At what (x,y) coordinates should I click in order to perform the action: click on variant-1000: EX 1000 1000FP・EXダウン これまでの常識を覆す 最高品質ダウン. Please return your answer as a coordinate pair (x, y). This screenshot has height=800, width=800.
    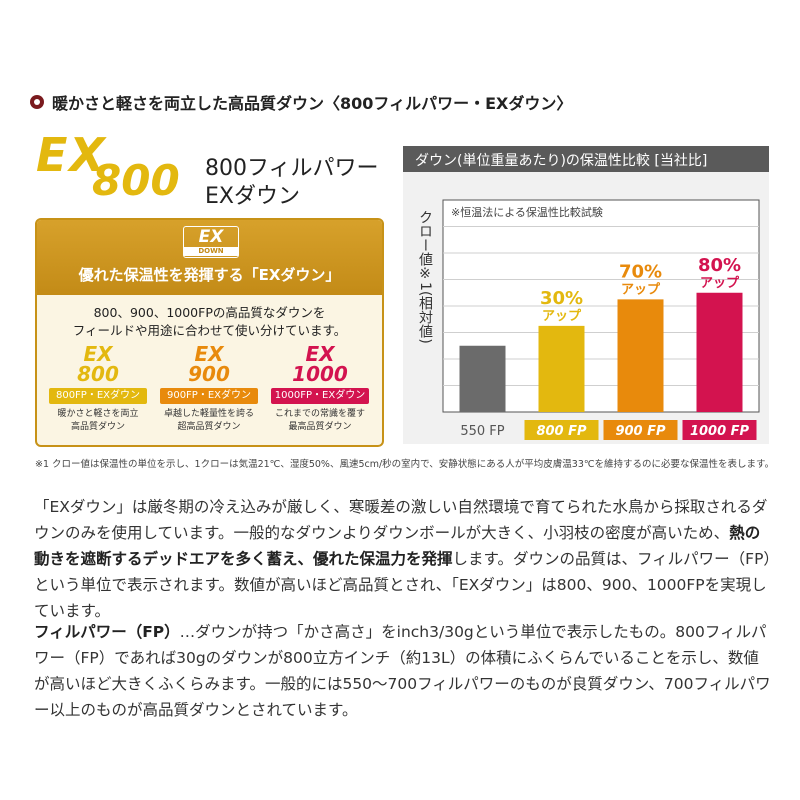
    Looking at the image, I should click on (320, 389).